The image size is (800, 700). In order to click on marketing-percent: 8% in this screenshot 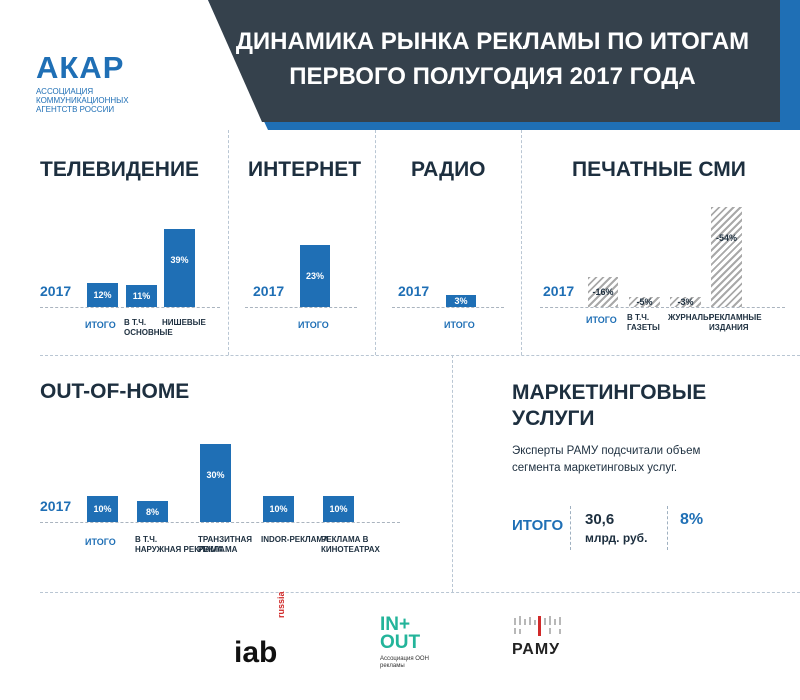, I will do `click(692, 519)`.